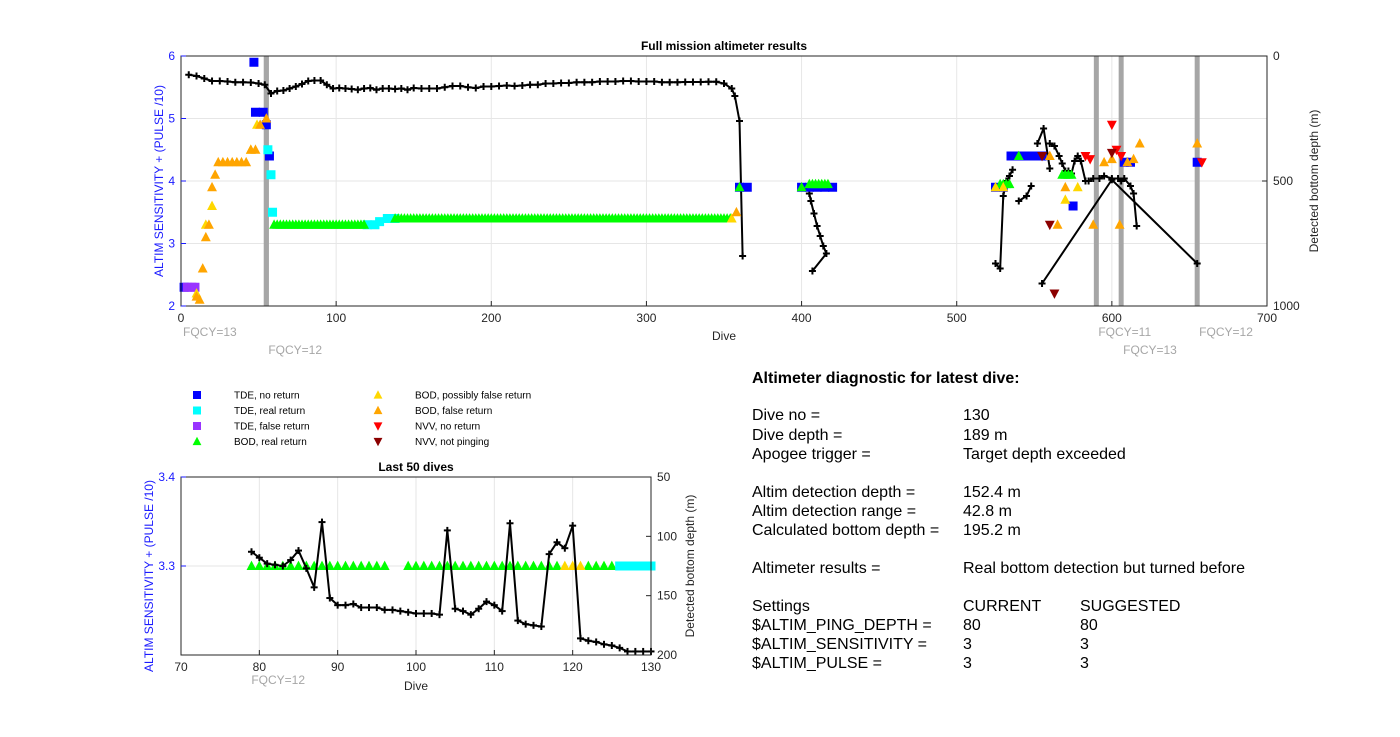 The image size is (1400, 737). I want to click on y2-tick-label: 500, so click(1283, 181).